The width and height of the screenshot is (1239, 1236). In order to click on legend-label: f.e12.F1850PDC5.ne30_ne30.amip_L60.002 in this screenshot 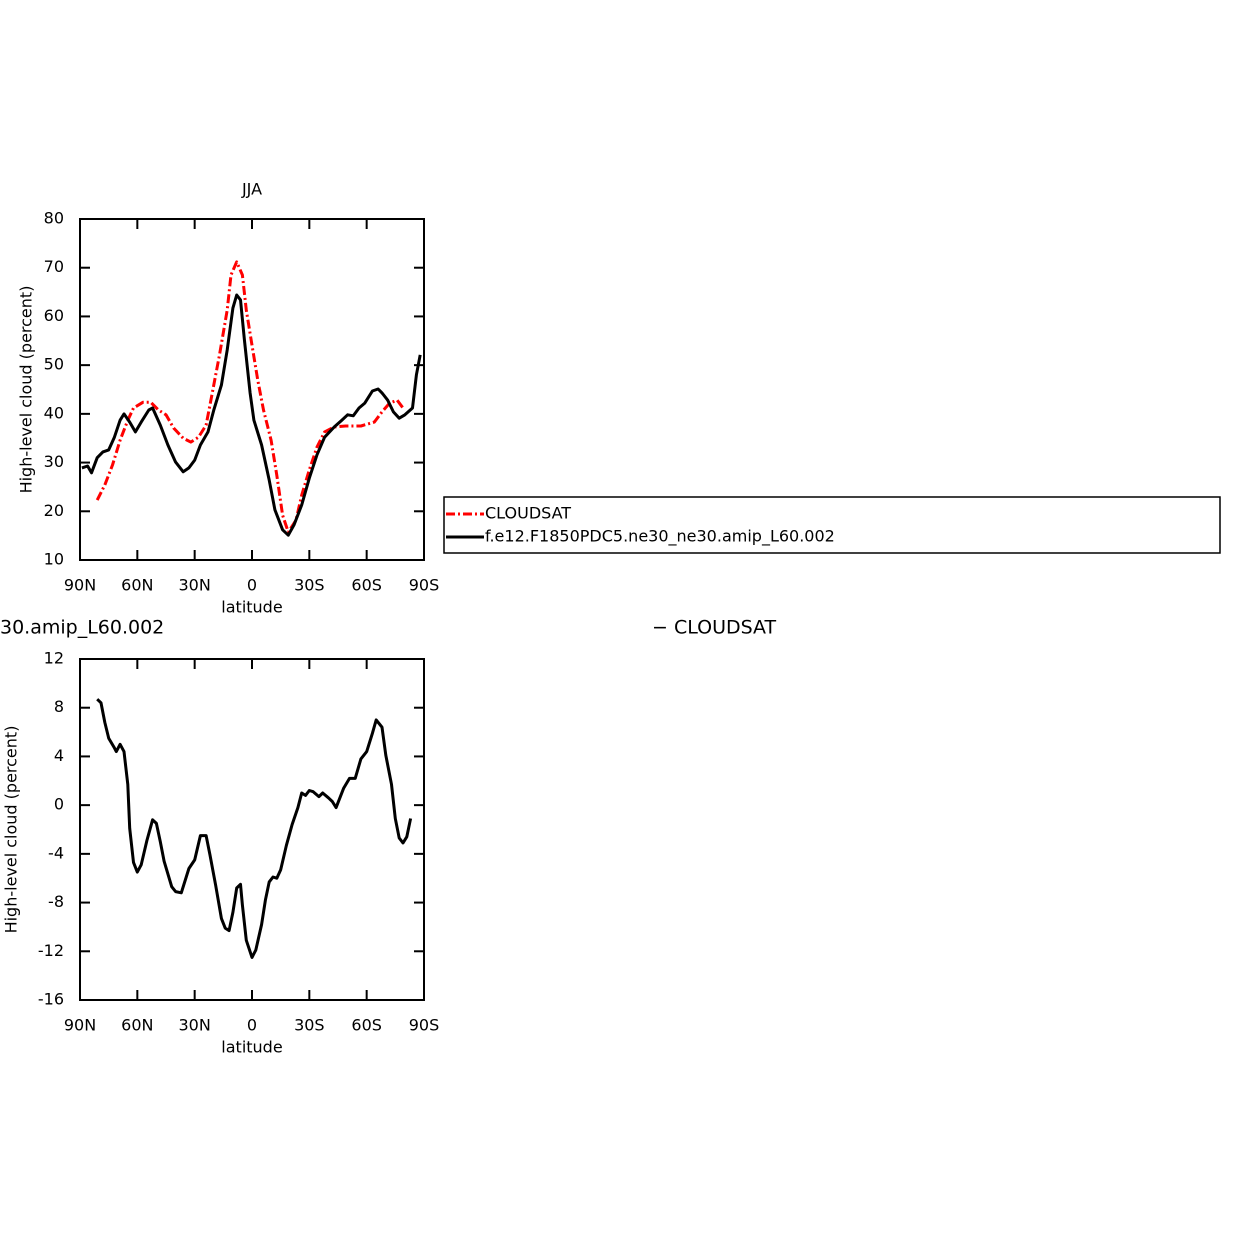, I will do `click(660, 537)`.